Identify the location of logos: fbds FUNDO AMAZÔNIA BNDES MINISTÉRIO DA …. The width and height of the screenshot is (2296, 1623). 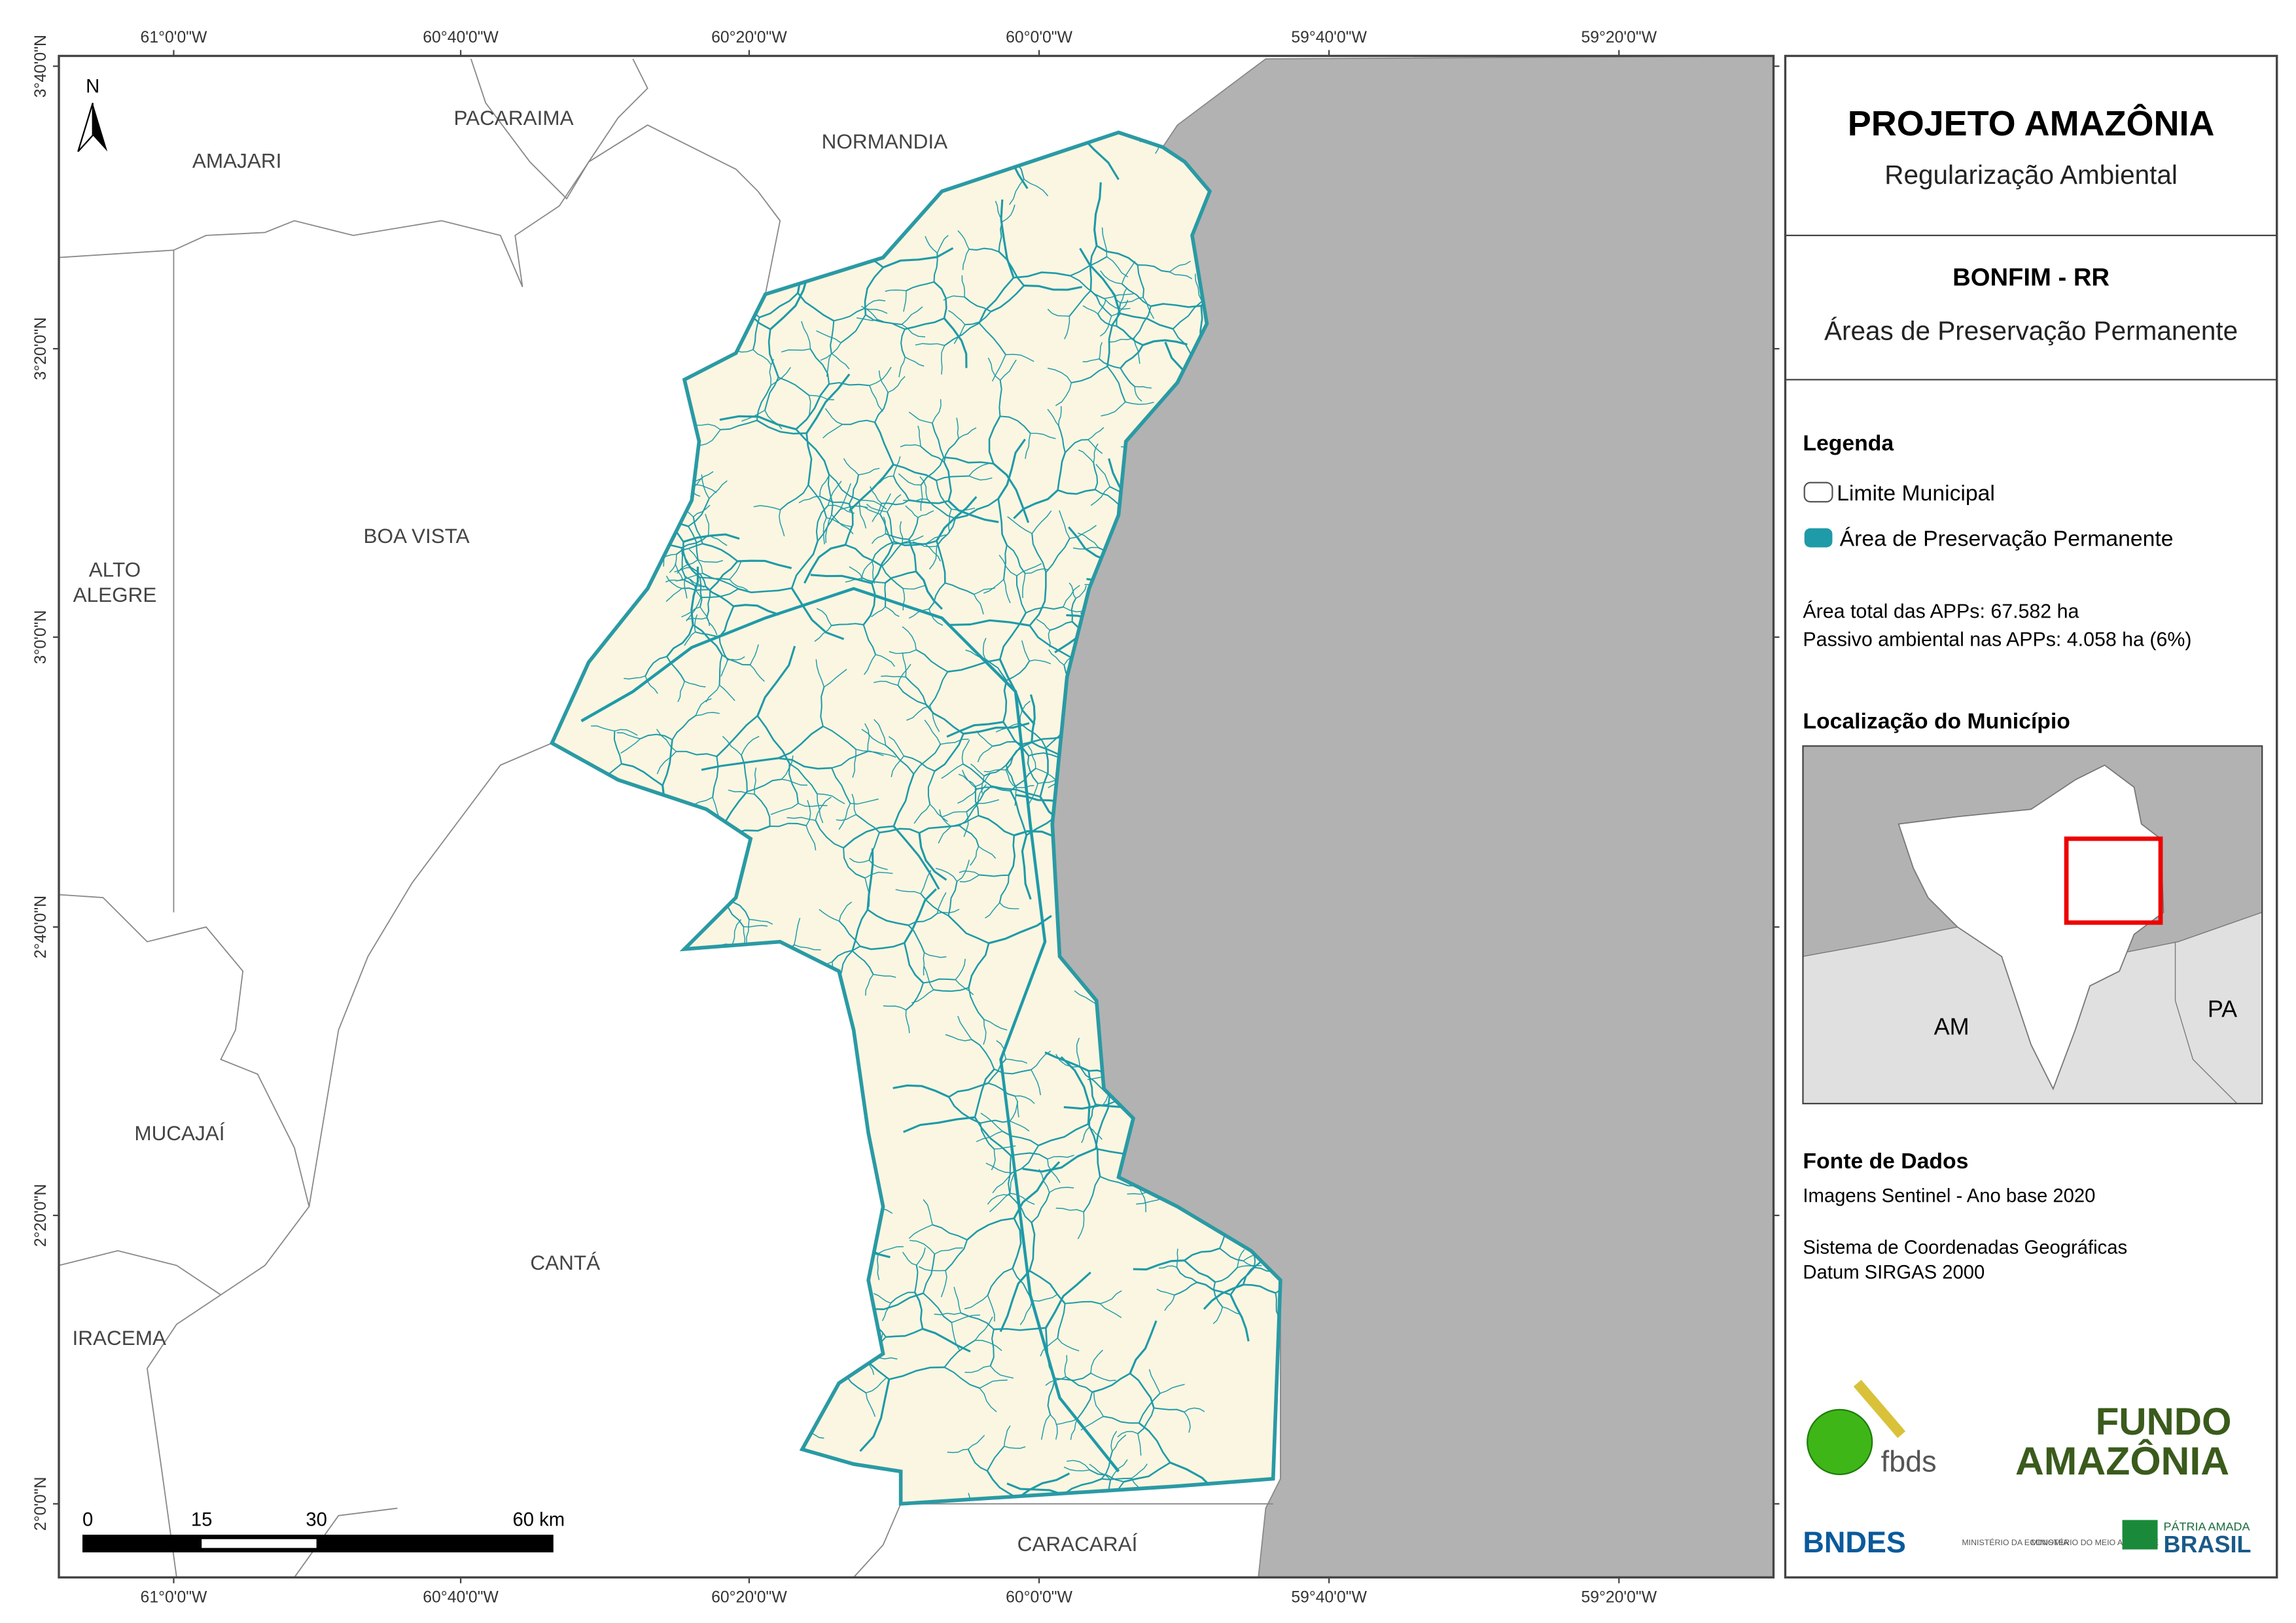
(2027, 1469).